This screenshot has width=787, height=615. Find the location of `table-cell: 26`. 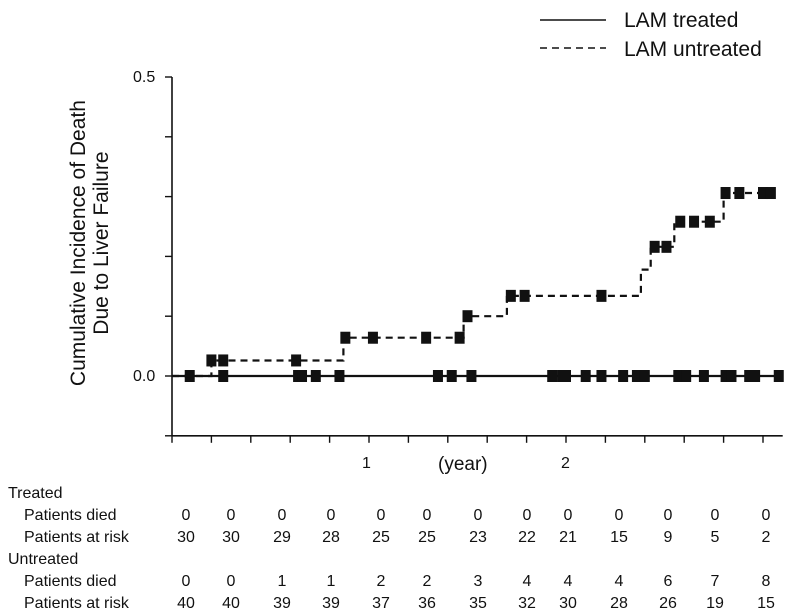

table-cell: 26 is located at coordinates (668, 603).